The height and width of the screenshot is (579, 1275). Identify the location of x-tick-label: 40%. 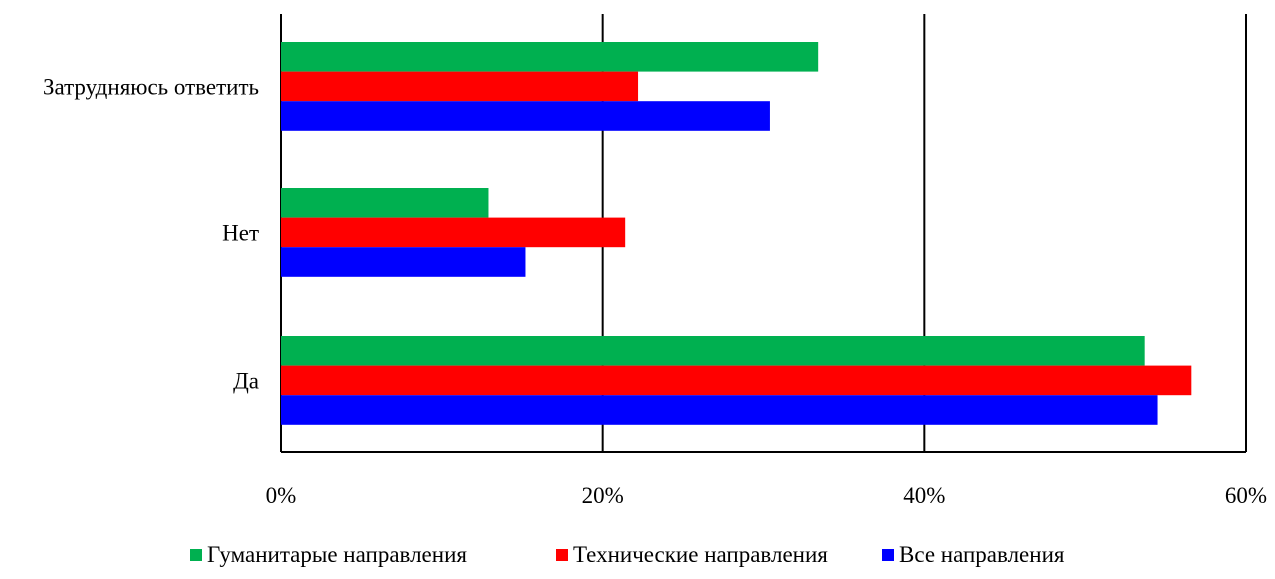
(924, 495).